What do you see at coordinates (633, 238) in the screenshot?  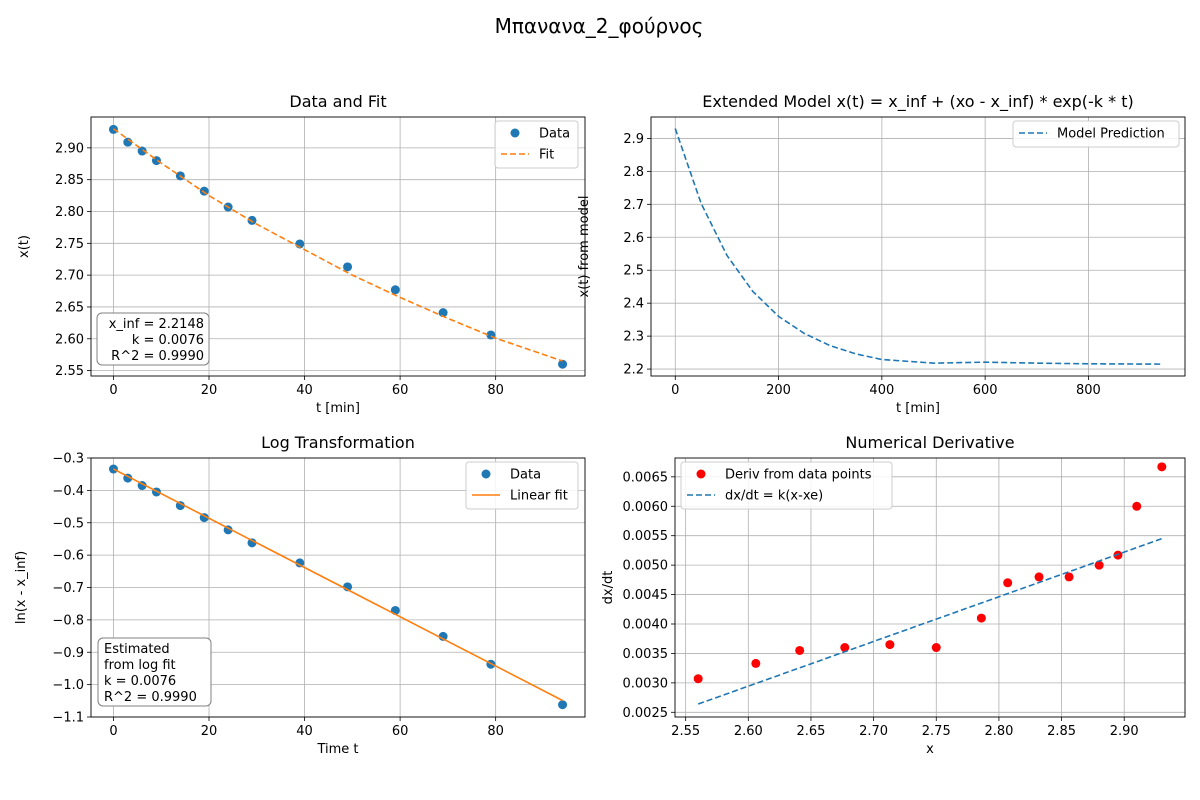 I see `y-tick-label: 2.6` at bounding box center [633, 238].